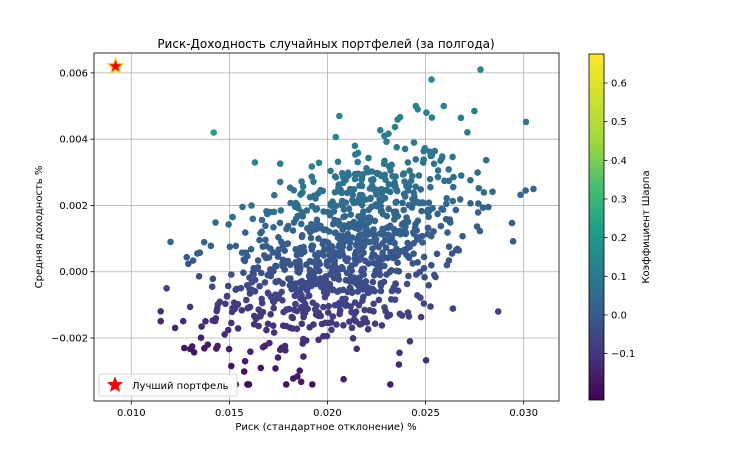  I want to click on y-axis-ticks: −0.002 0.000 0.002 0.004 0.006, so click(72, 206).